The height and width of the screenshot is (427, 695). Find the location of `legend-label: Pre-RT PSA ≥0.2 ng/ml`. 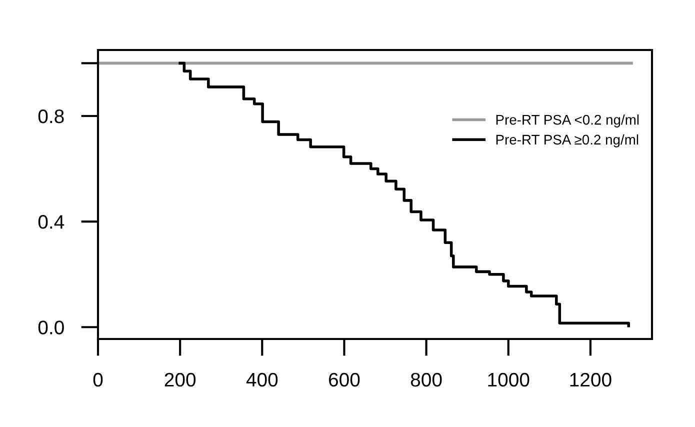

legend-label: Pre-RT PSA ≥0.2 ng/ml is located at coordinates (567, 141).